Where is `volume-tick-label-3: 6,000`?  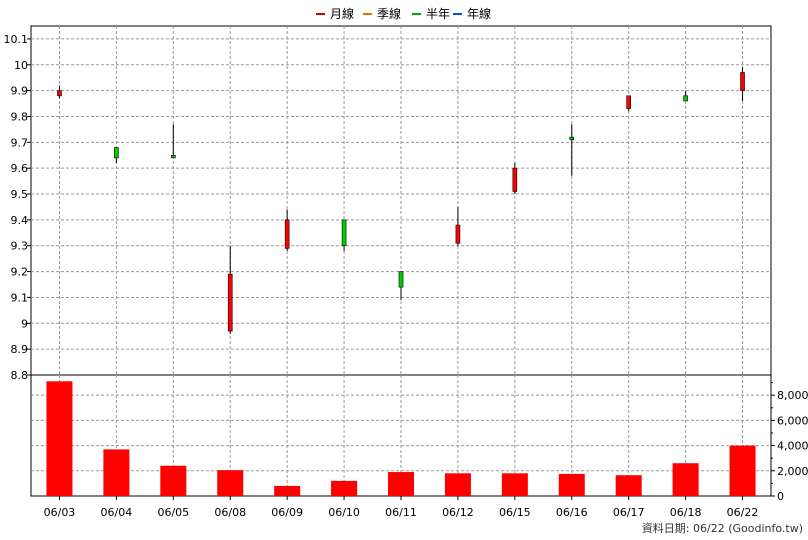 volume-tick-label-3: 6,000 is located at coordinates (792, 420).